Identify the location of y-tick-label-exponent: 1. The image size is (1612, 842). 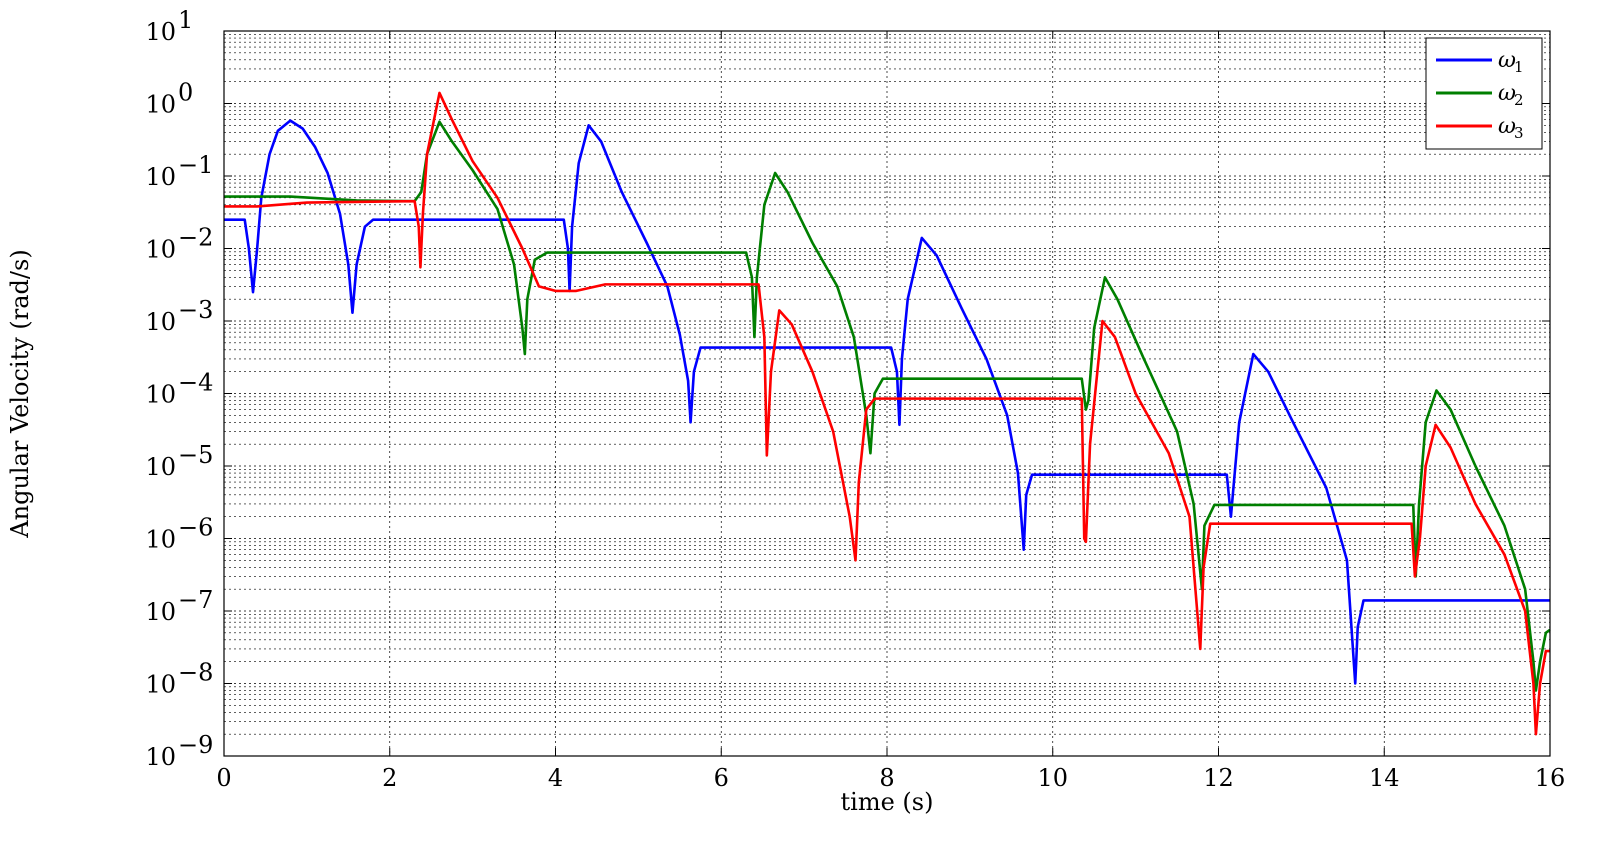
(185, 20).